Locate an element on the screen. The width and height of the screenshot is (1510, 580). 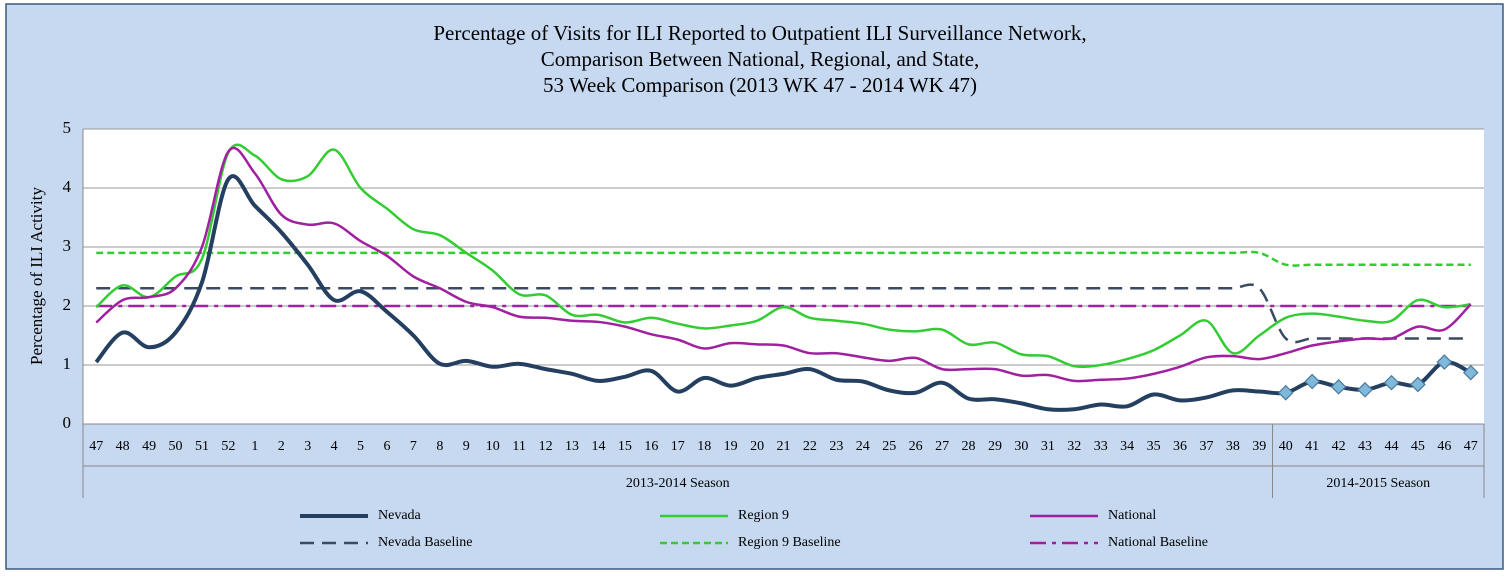
x-tick-label: 1 is located at coordinates (254, 446).